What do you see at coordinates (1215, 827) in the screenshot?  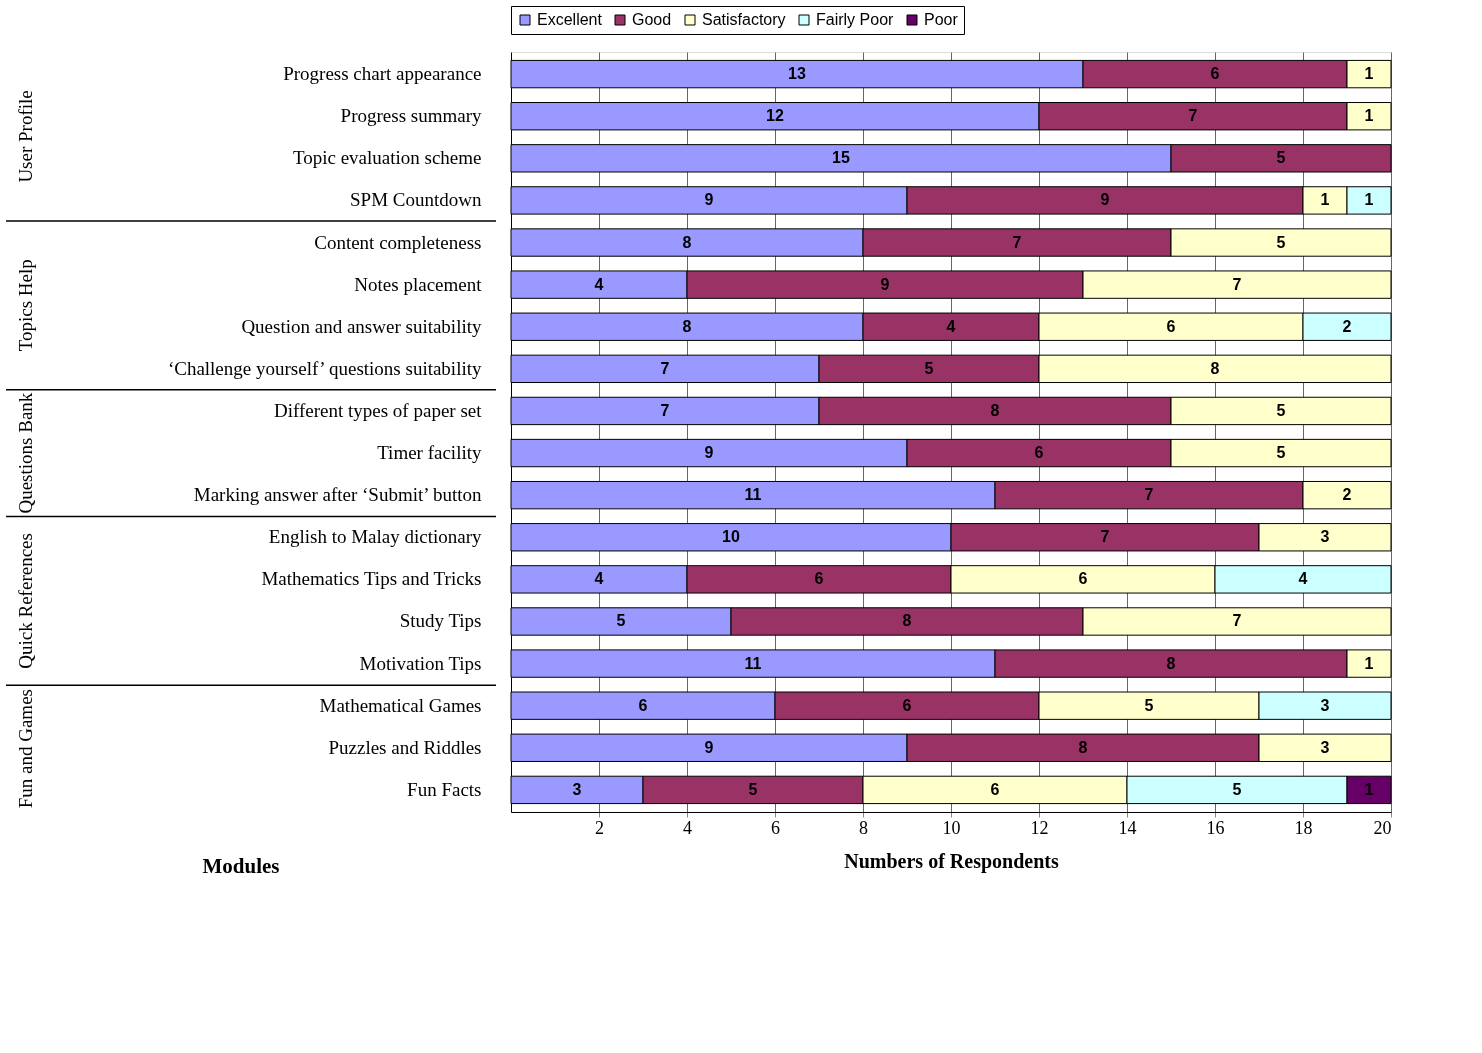 I see `x-tick-label: 16` at bounding box center [1215, 827].